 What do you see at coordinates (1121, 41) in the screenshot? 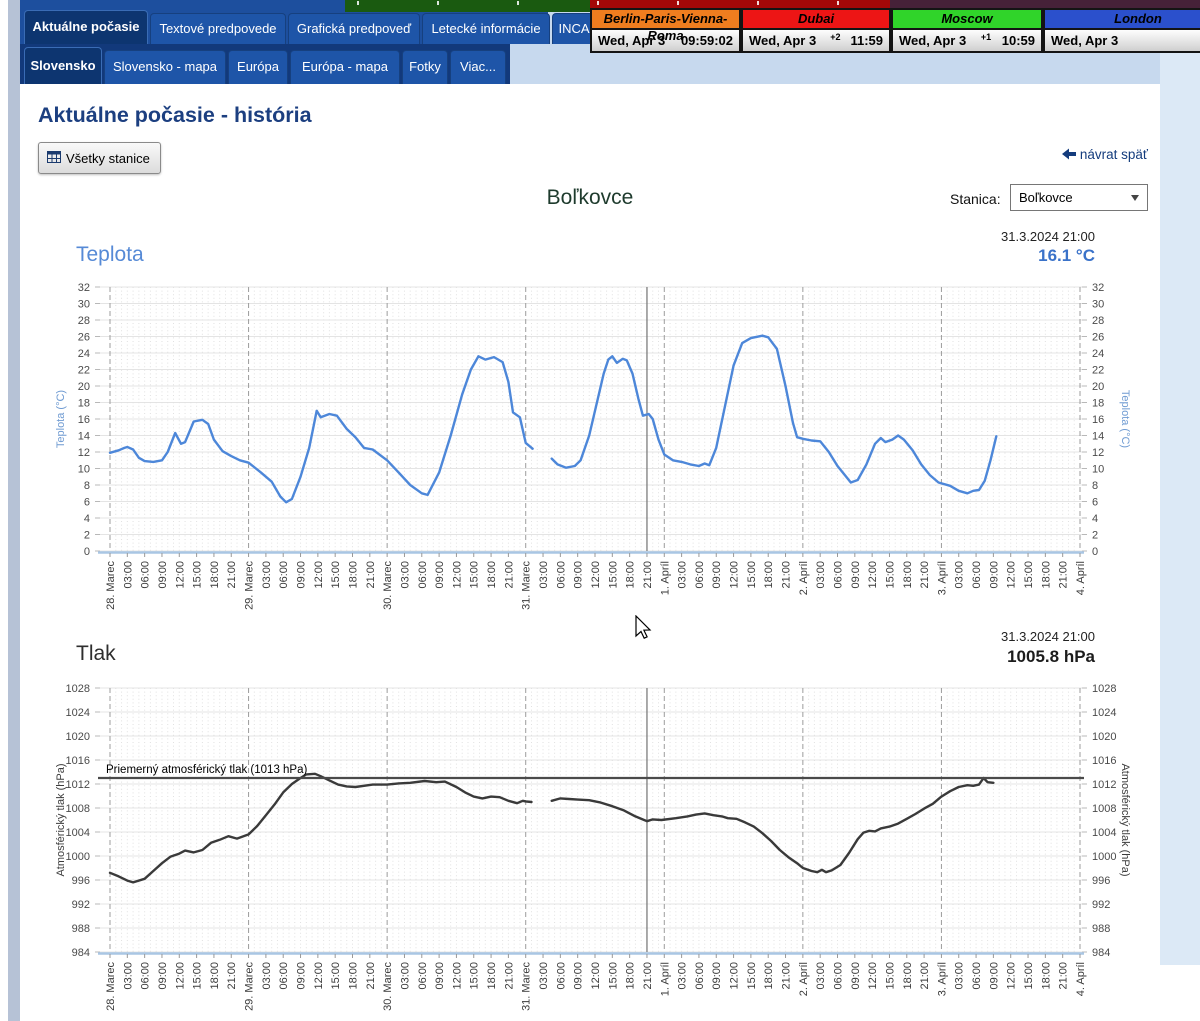
I see `clock-time-row: Wed, Apr 3` at bounding box center [1121, 41].